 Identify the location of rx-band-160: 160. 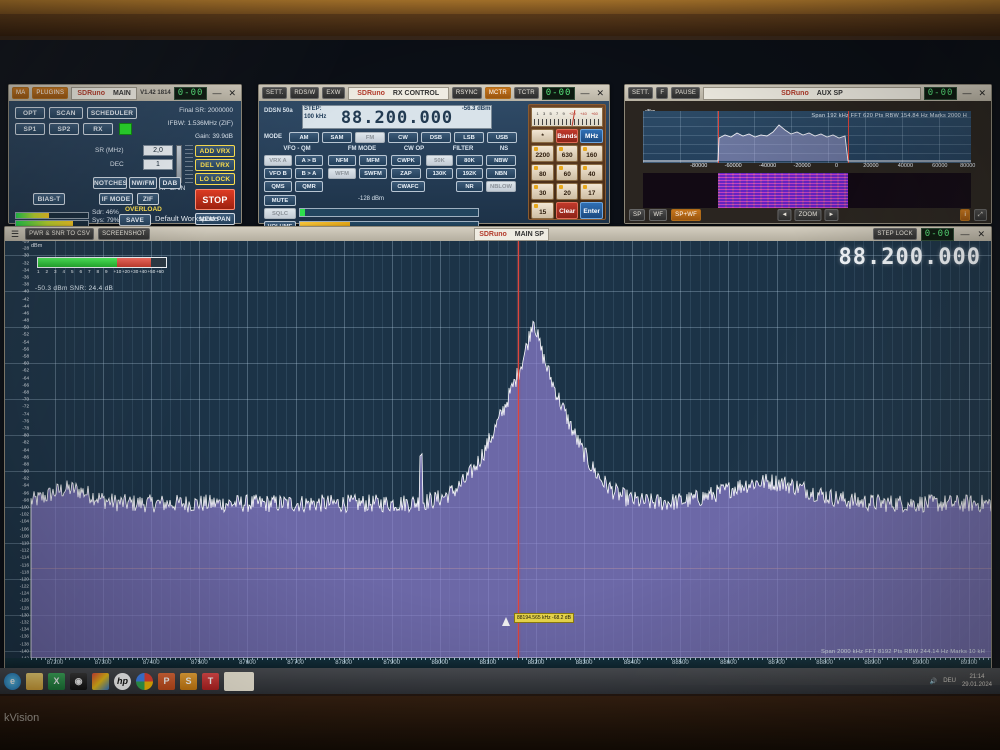
(591, 153).